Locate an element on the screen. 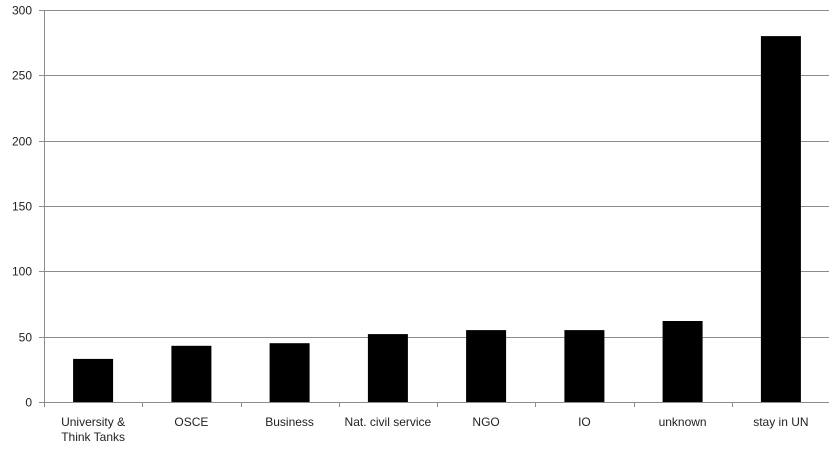 The image size is (829, 454). bar-stay-in-un is located at coordinates (781, 219).